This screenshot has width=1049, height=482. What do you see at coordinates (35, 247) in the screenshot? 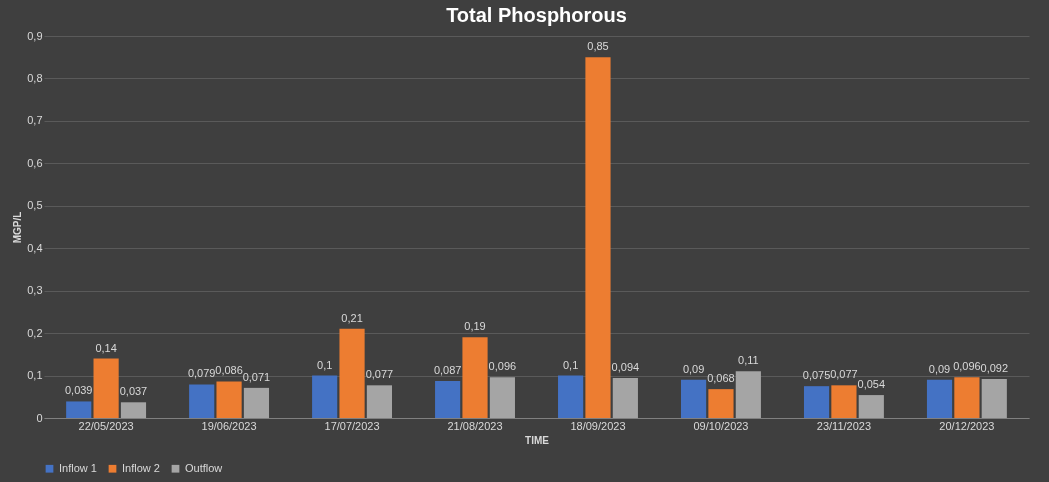
I see `y-tick-label: 0,4` at bounding box center [35, 247].